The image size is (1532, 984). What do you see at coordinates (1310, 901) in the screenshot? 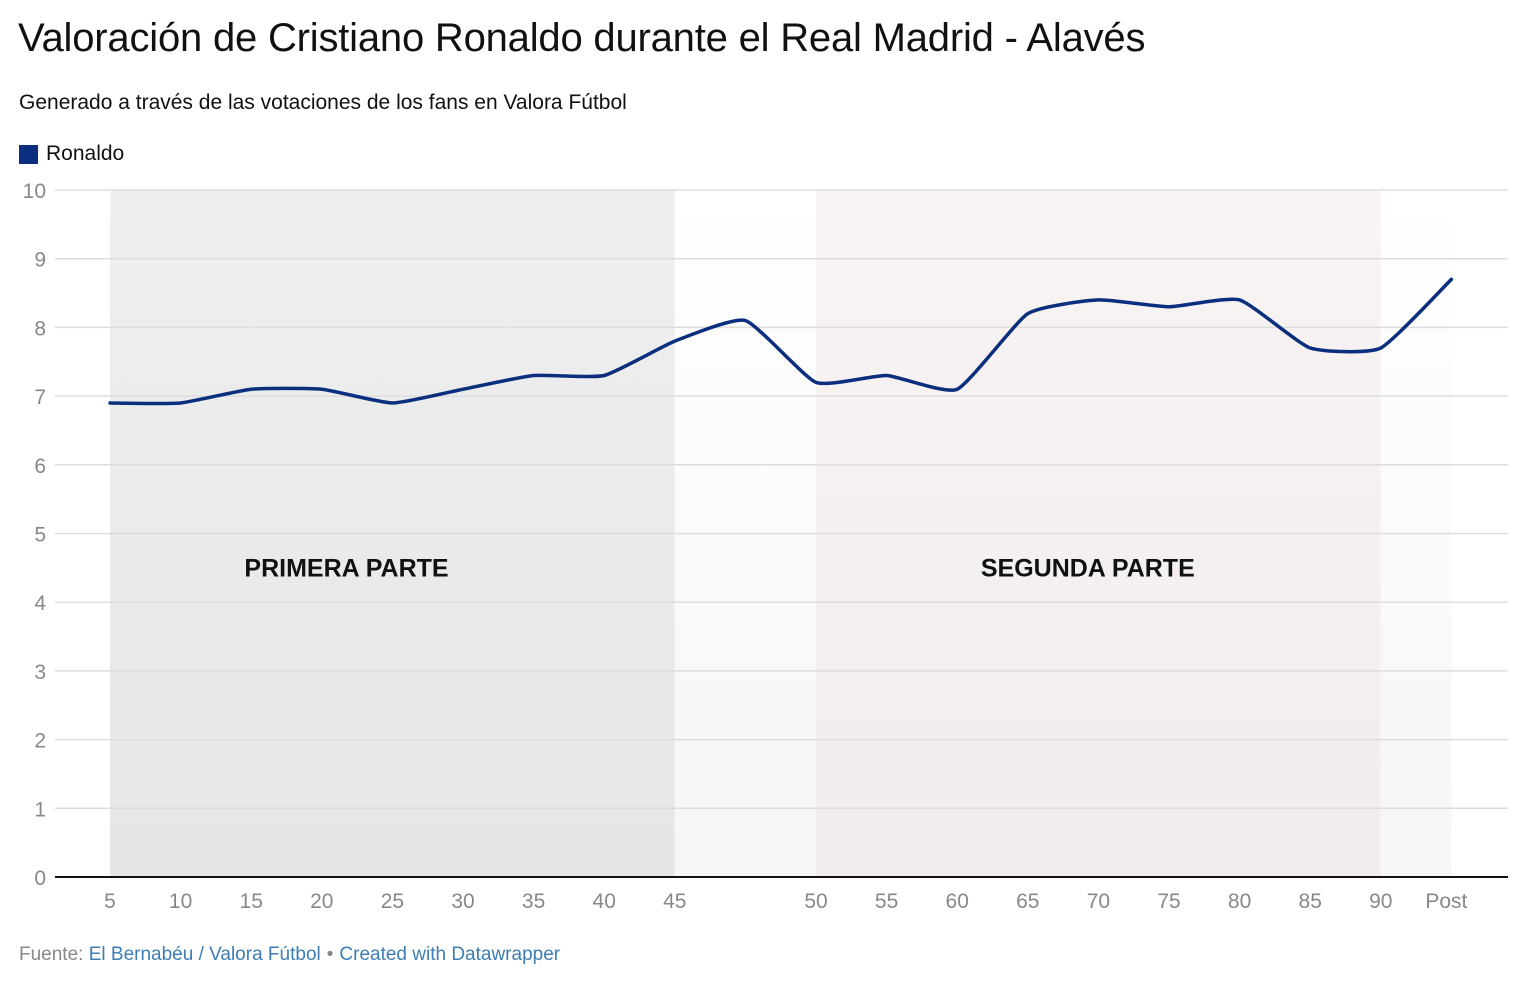
I see `x-tick-label: 85` at bounding box center [1310, 901].